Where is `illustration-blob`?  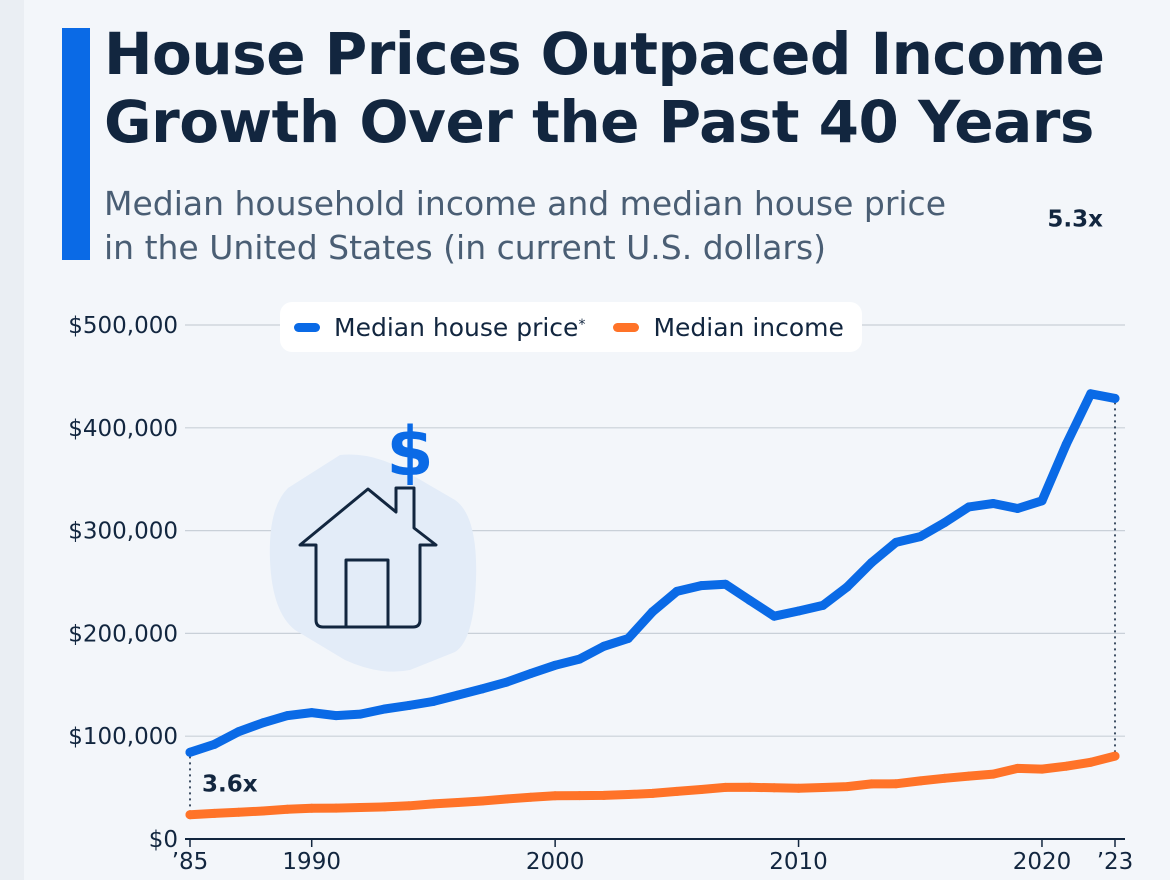
illustration-blob is located at coordinates (373, 563).